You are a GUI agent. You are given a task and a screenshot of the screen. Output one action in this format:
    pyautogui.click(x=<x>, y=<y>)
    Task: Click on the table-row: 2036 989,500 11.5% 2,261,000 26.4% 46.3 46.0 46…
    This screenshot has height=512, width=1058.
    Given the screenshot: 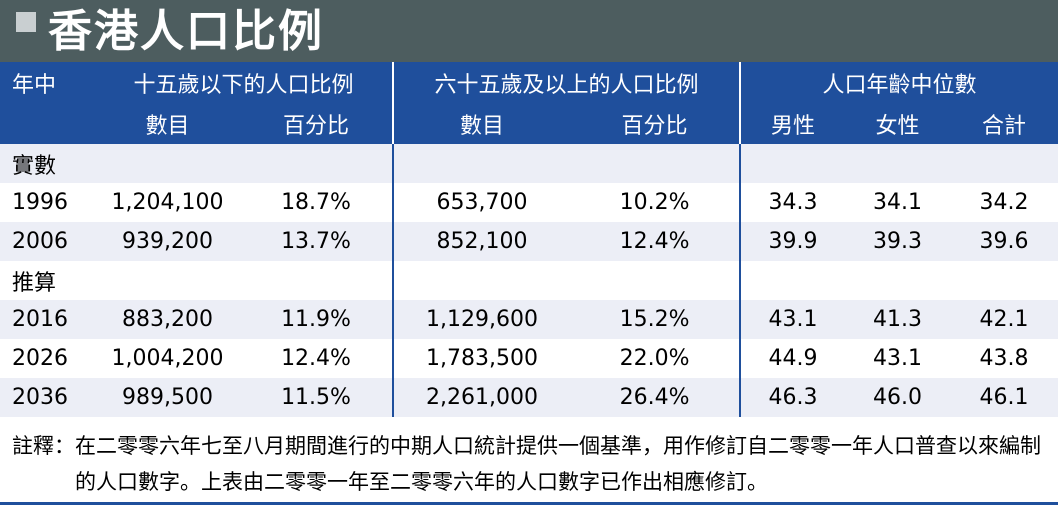 What is the action you would take?
    pyautogui.click(x=529, y=397)
    